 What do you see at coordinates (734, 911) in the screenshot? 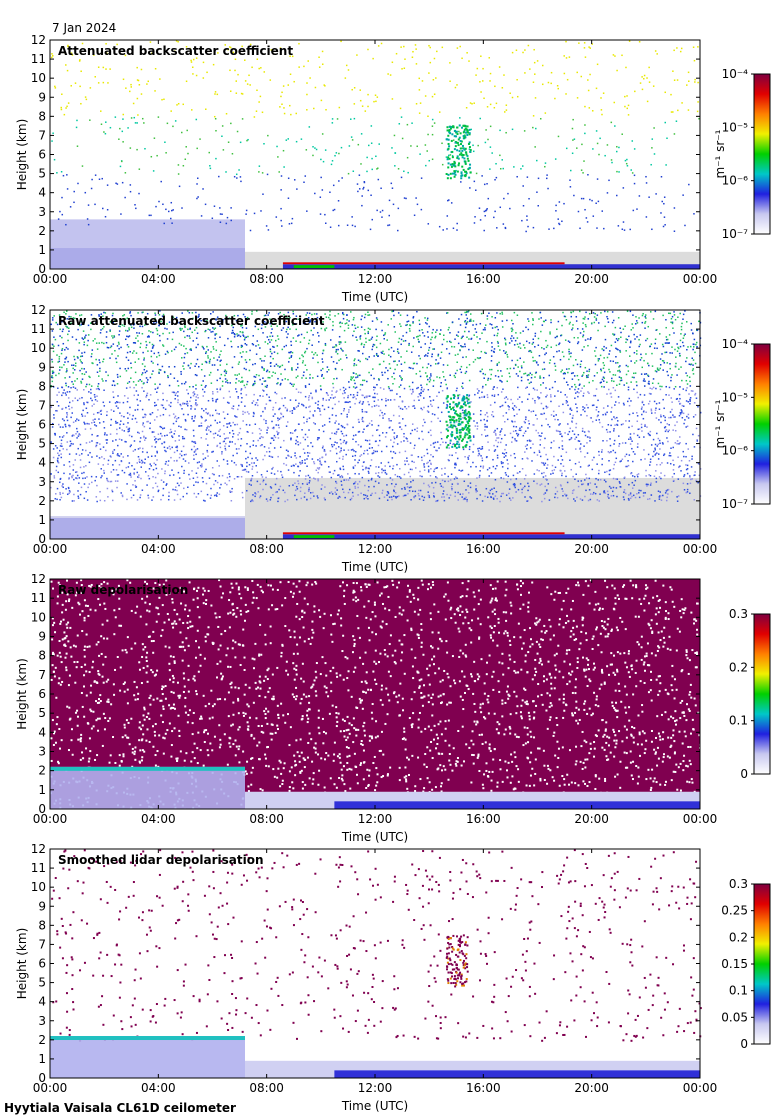
I see `colorbar-tick-label: 0.25` at bounding box center [734, 911].